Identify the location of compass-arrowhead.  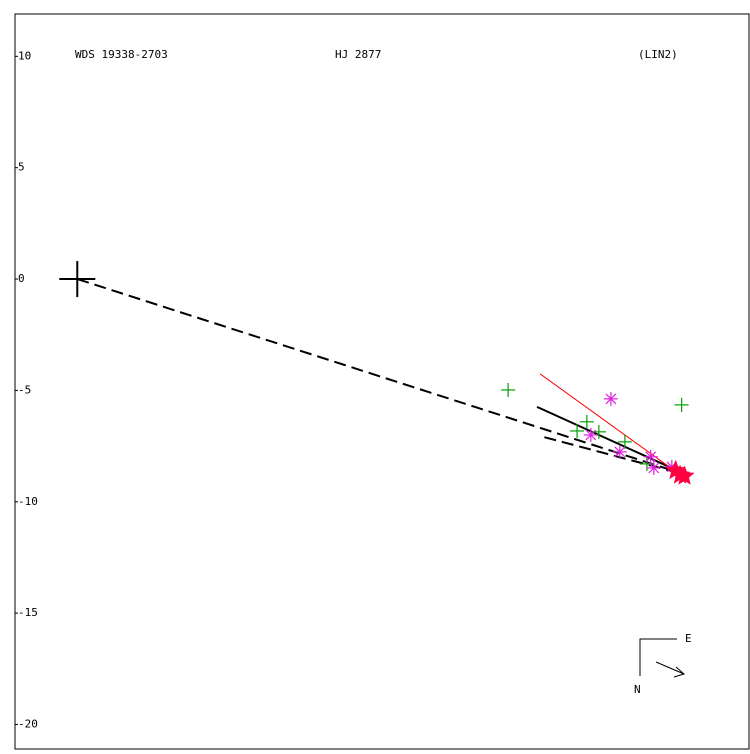
(679, 672).